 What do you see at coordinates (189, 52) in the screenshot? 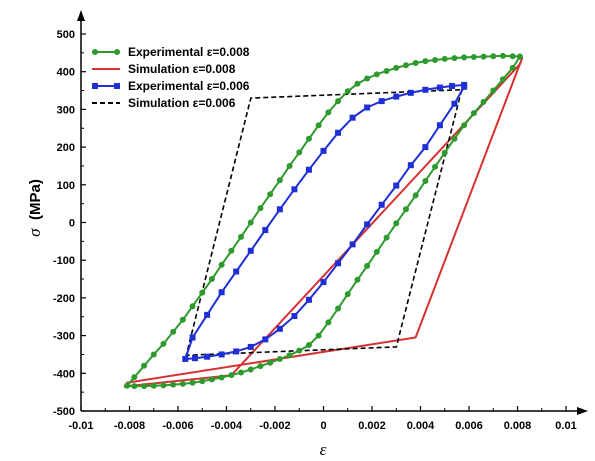
I see `legend-label: Experimental ε=0.008` at bounding box center [189, 52].